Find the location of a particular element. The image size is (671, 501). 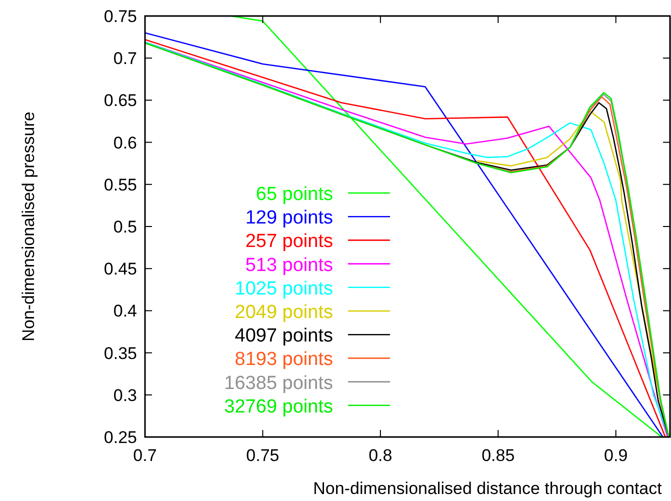

y-tick-label: 0.55 is located at coordinates (120, 184).